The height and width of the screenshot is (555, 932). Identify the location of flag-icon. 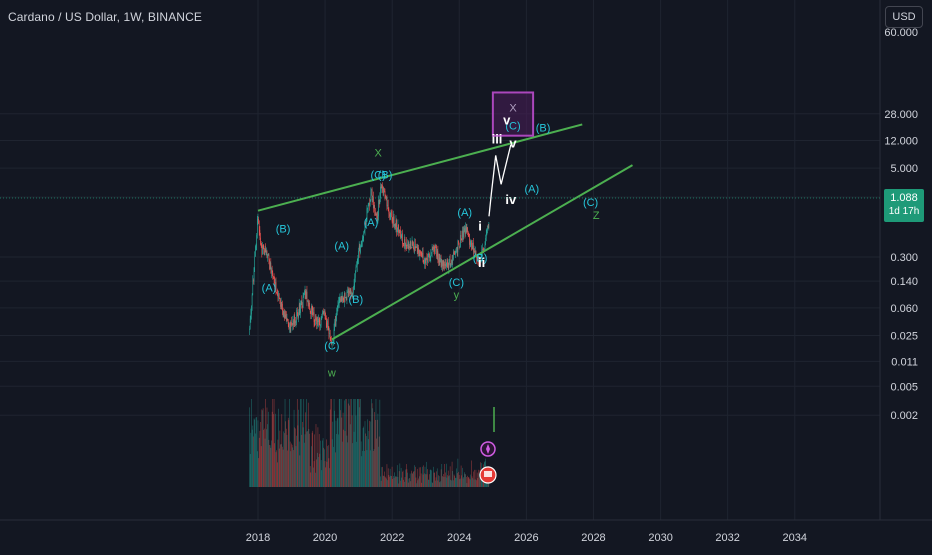
(488, 474).